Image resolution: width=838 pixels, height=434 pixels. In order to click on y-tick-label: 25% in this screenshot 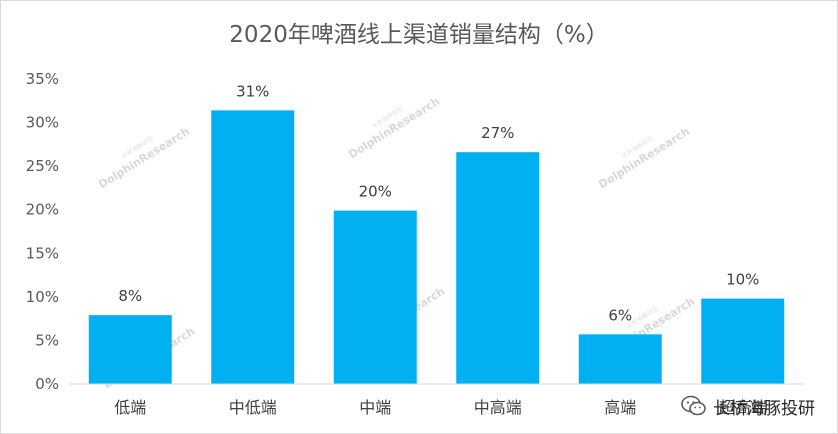, I will do `click(42, 166)`.